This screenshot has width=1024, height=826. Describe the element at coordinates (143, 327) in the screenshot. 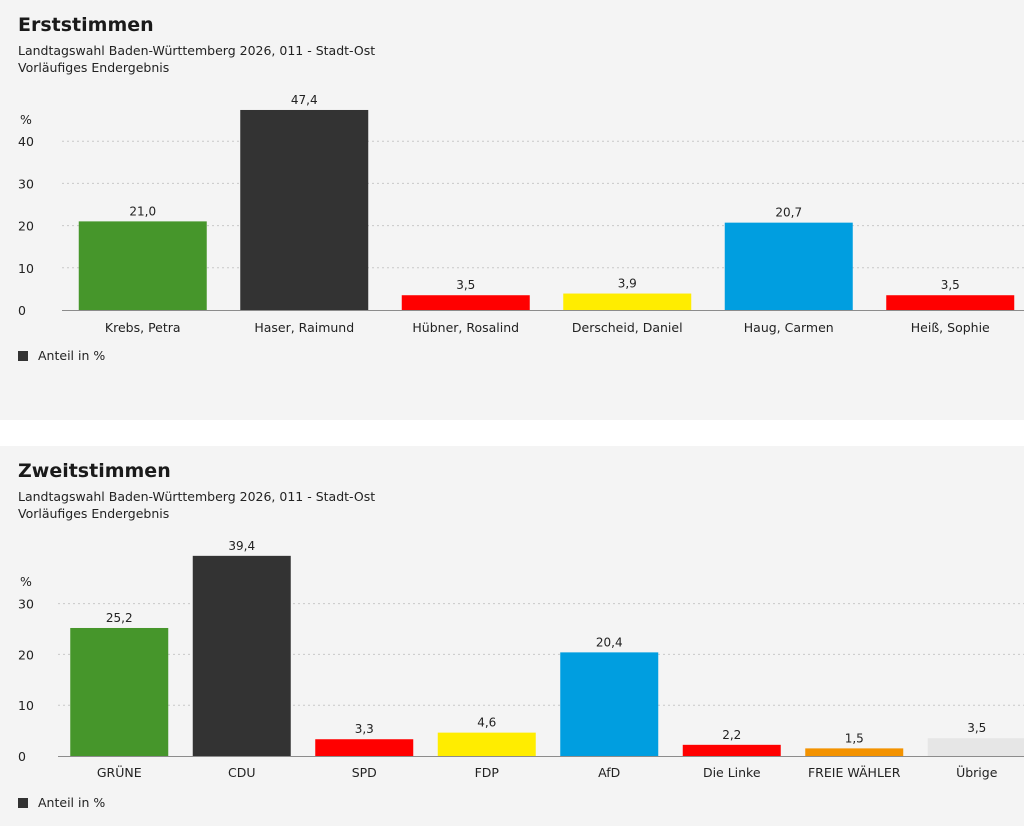

I see `category-label: Krebs, Petra` at that location.